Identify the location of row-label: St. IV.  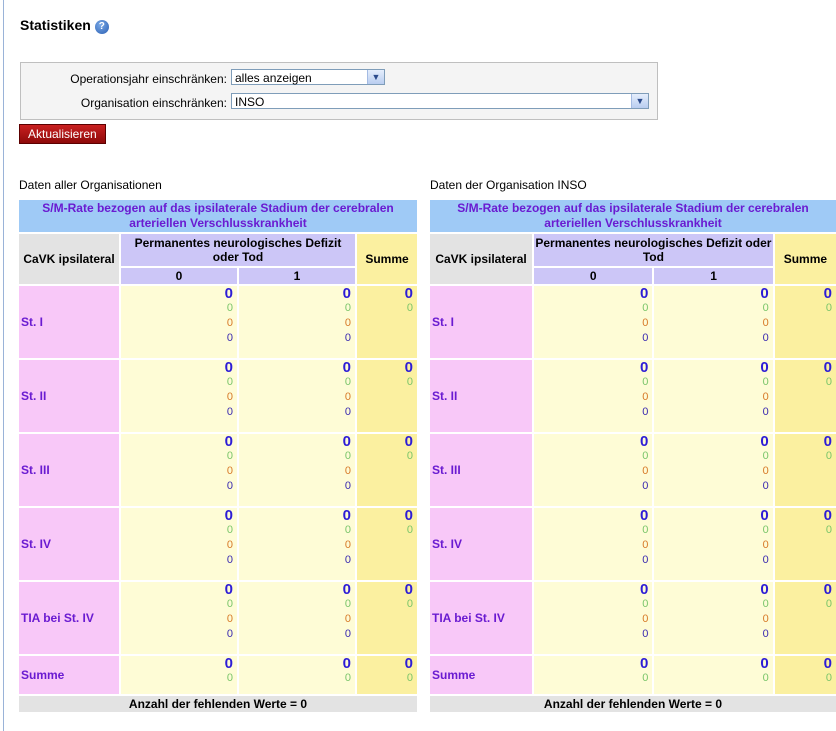
(69, 544).